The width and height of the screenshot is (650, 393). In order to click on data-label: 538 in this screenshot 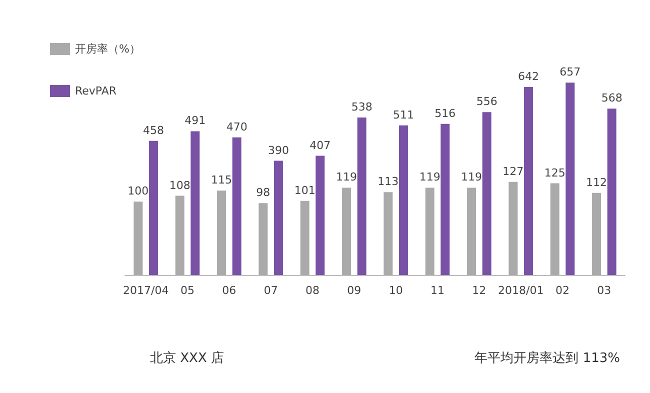, I will do `click(361, 107)`.